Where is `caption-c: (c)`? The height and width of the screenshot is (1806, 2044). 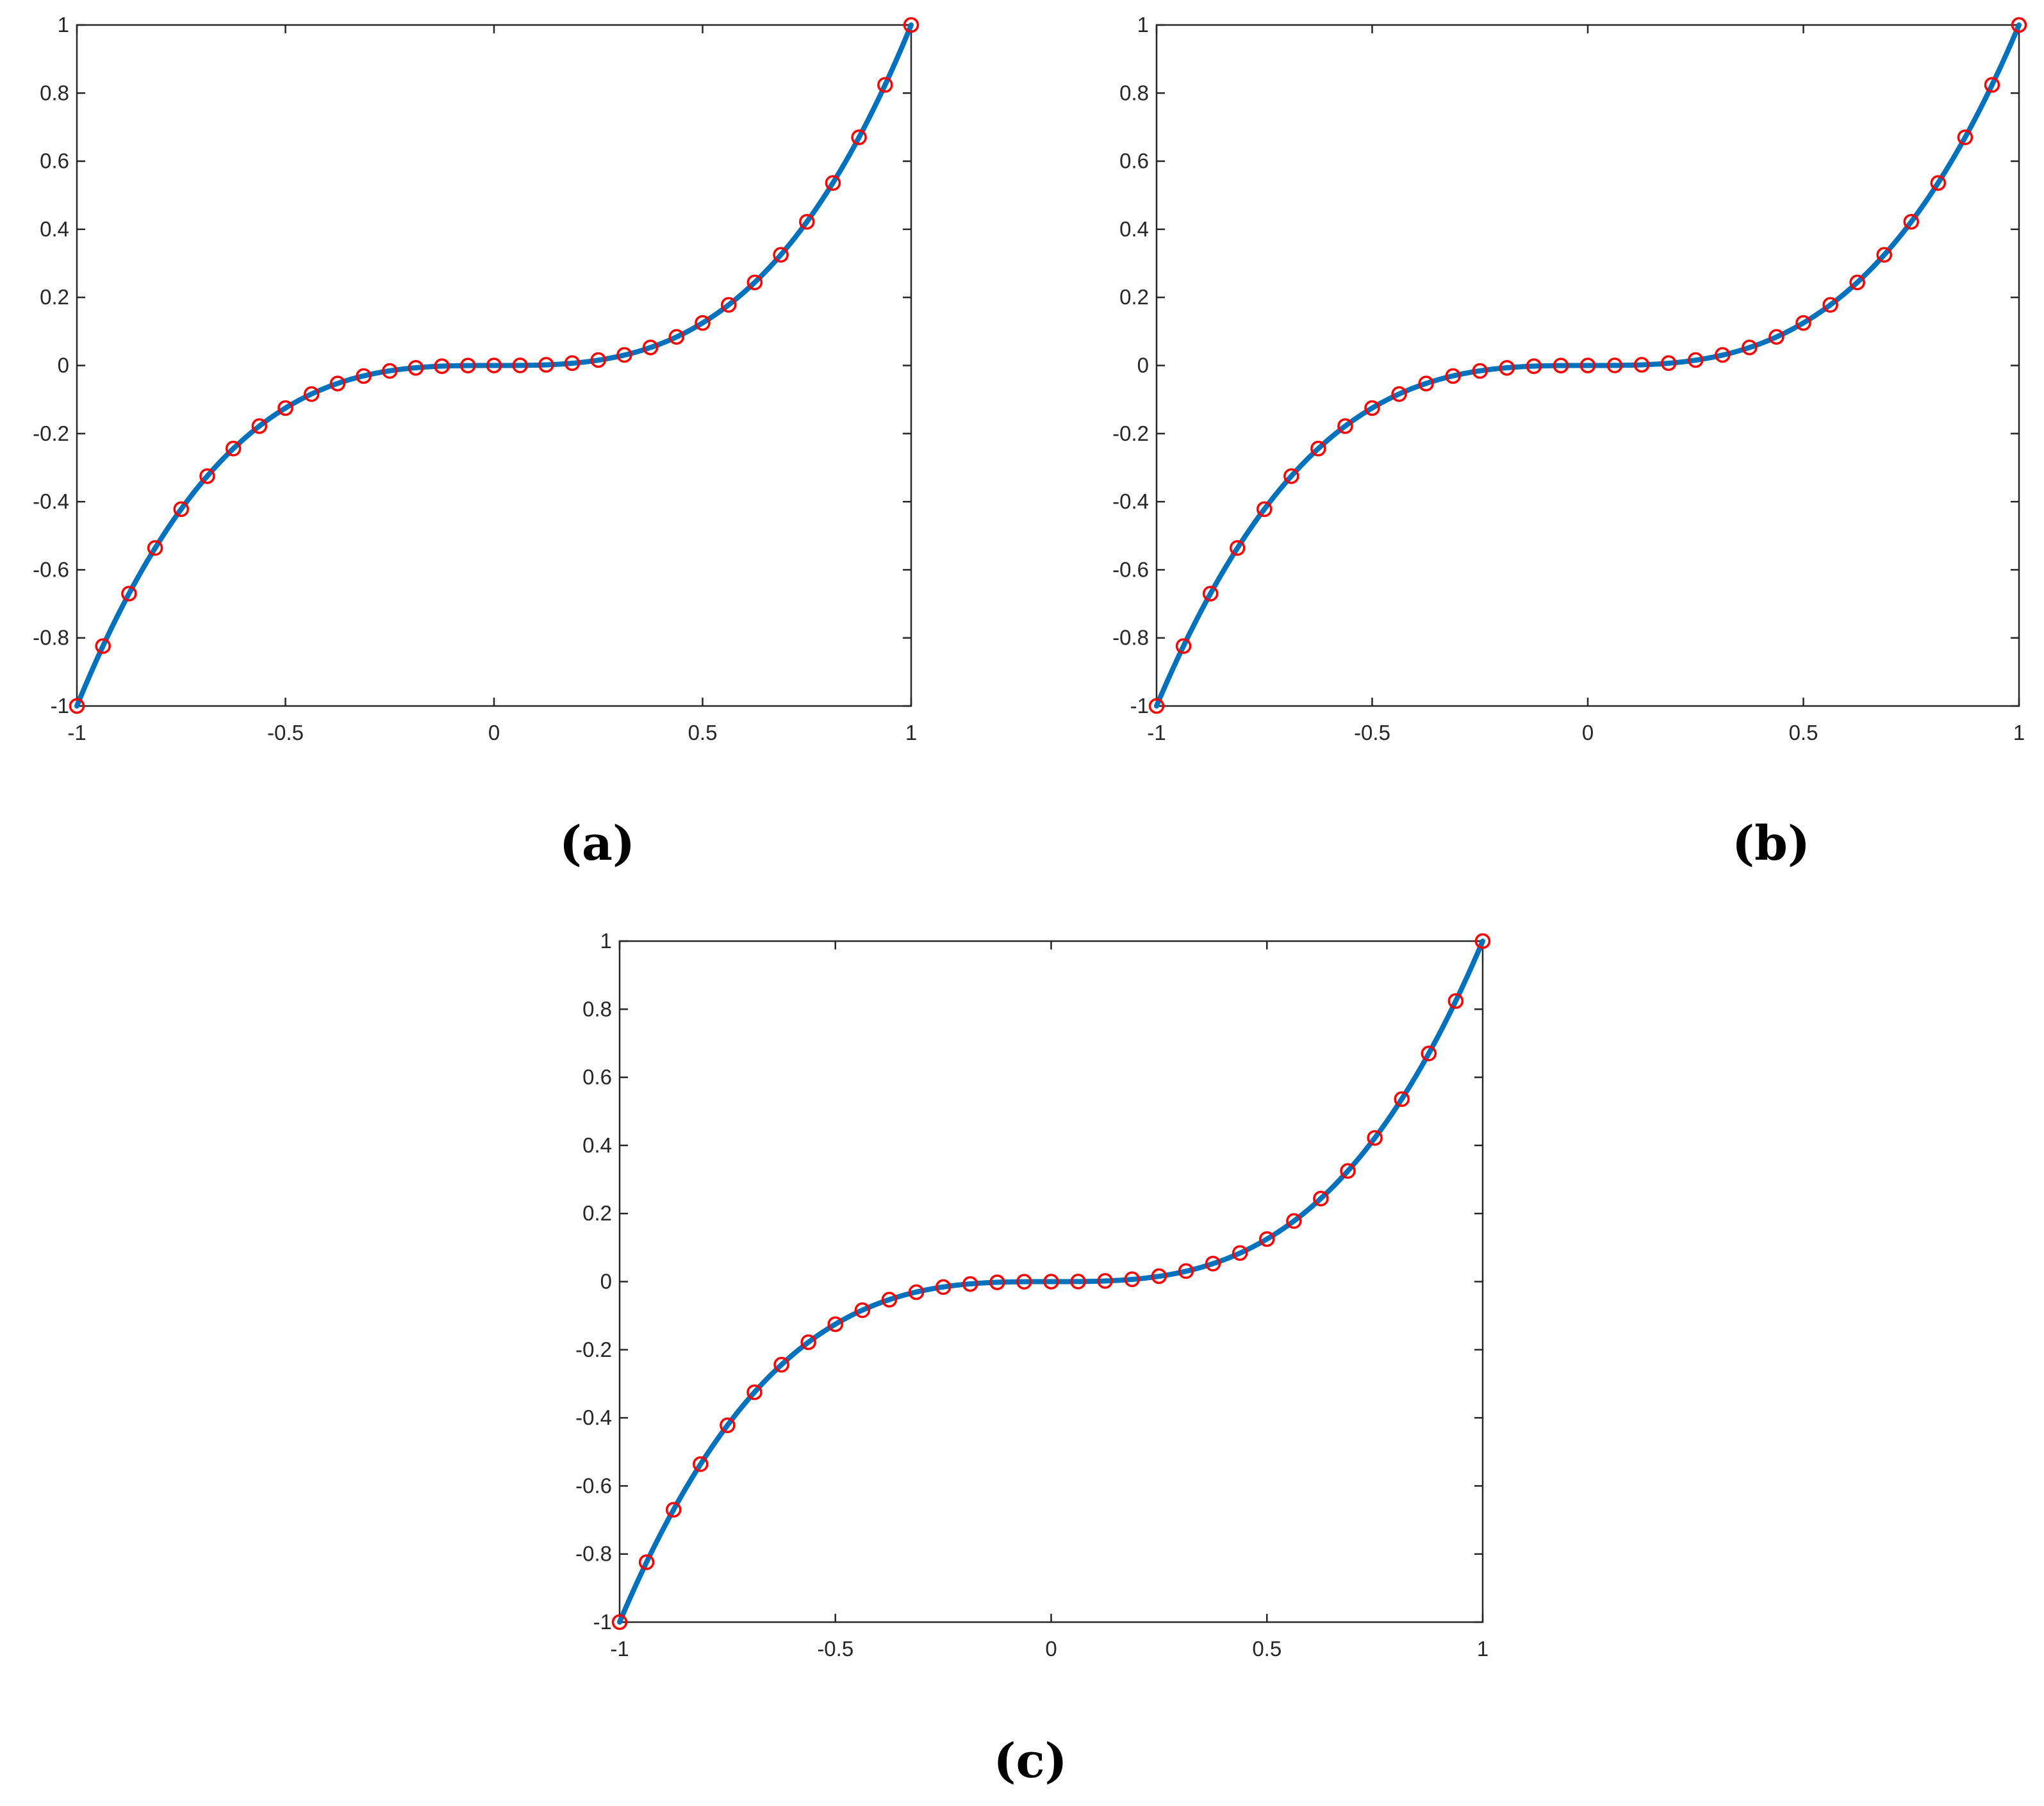 caption-c: (c) is located at coordinates (1030, 1762).